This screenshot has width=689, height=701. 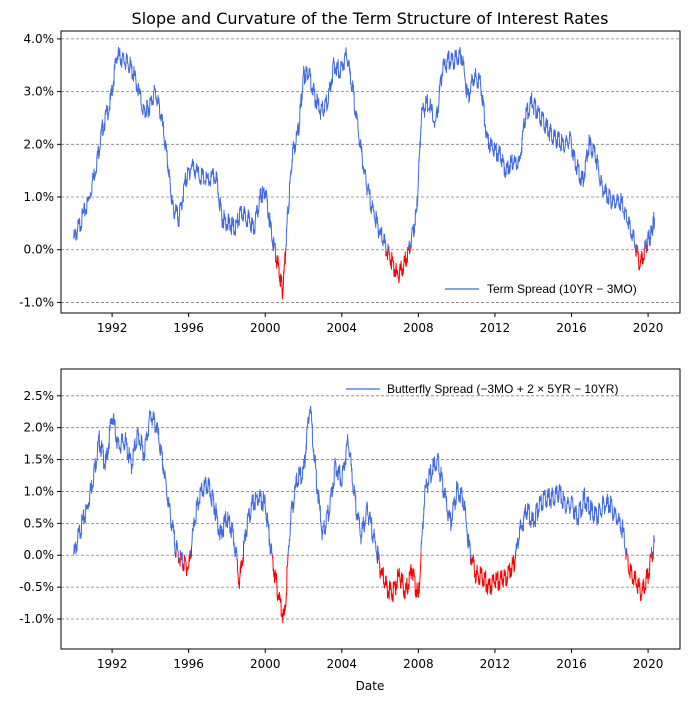 I want to click on term-spread-y-ticks: -1.0% 0.0% 1.0% 2.0% 3.0% 4.0%, so click(x=40, y=170).